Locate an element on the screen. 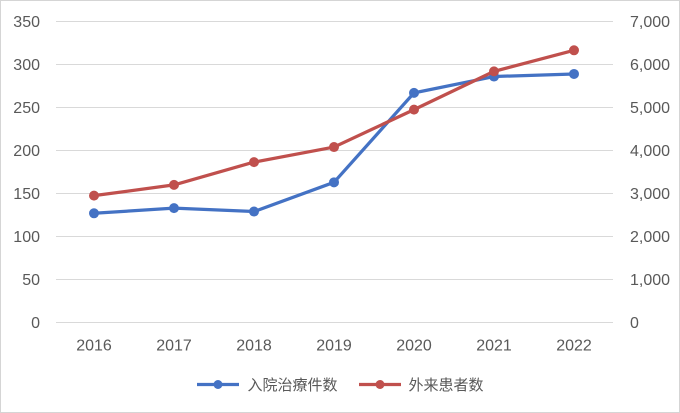 The width and height of the screenshot is (680, 413). legend-item-outpatient-count: 外来患者数 is located at coordinates (421, 384).